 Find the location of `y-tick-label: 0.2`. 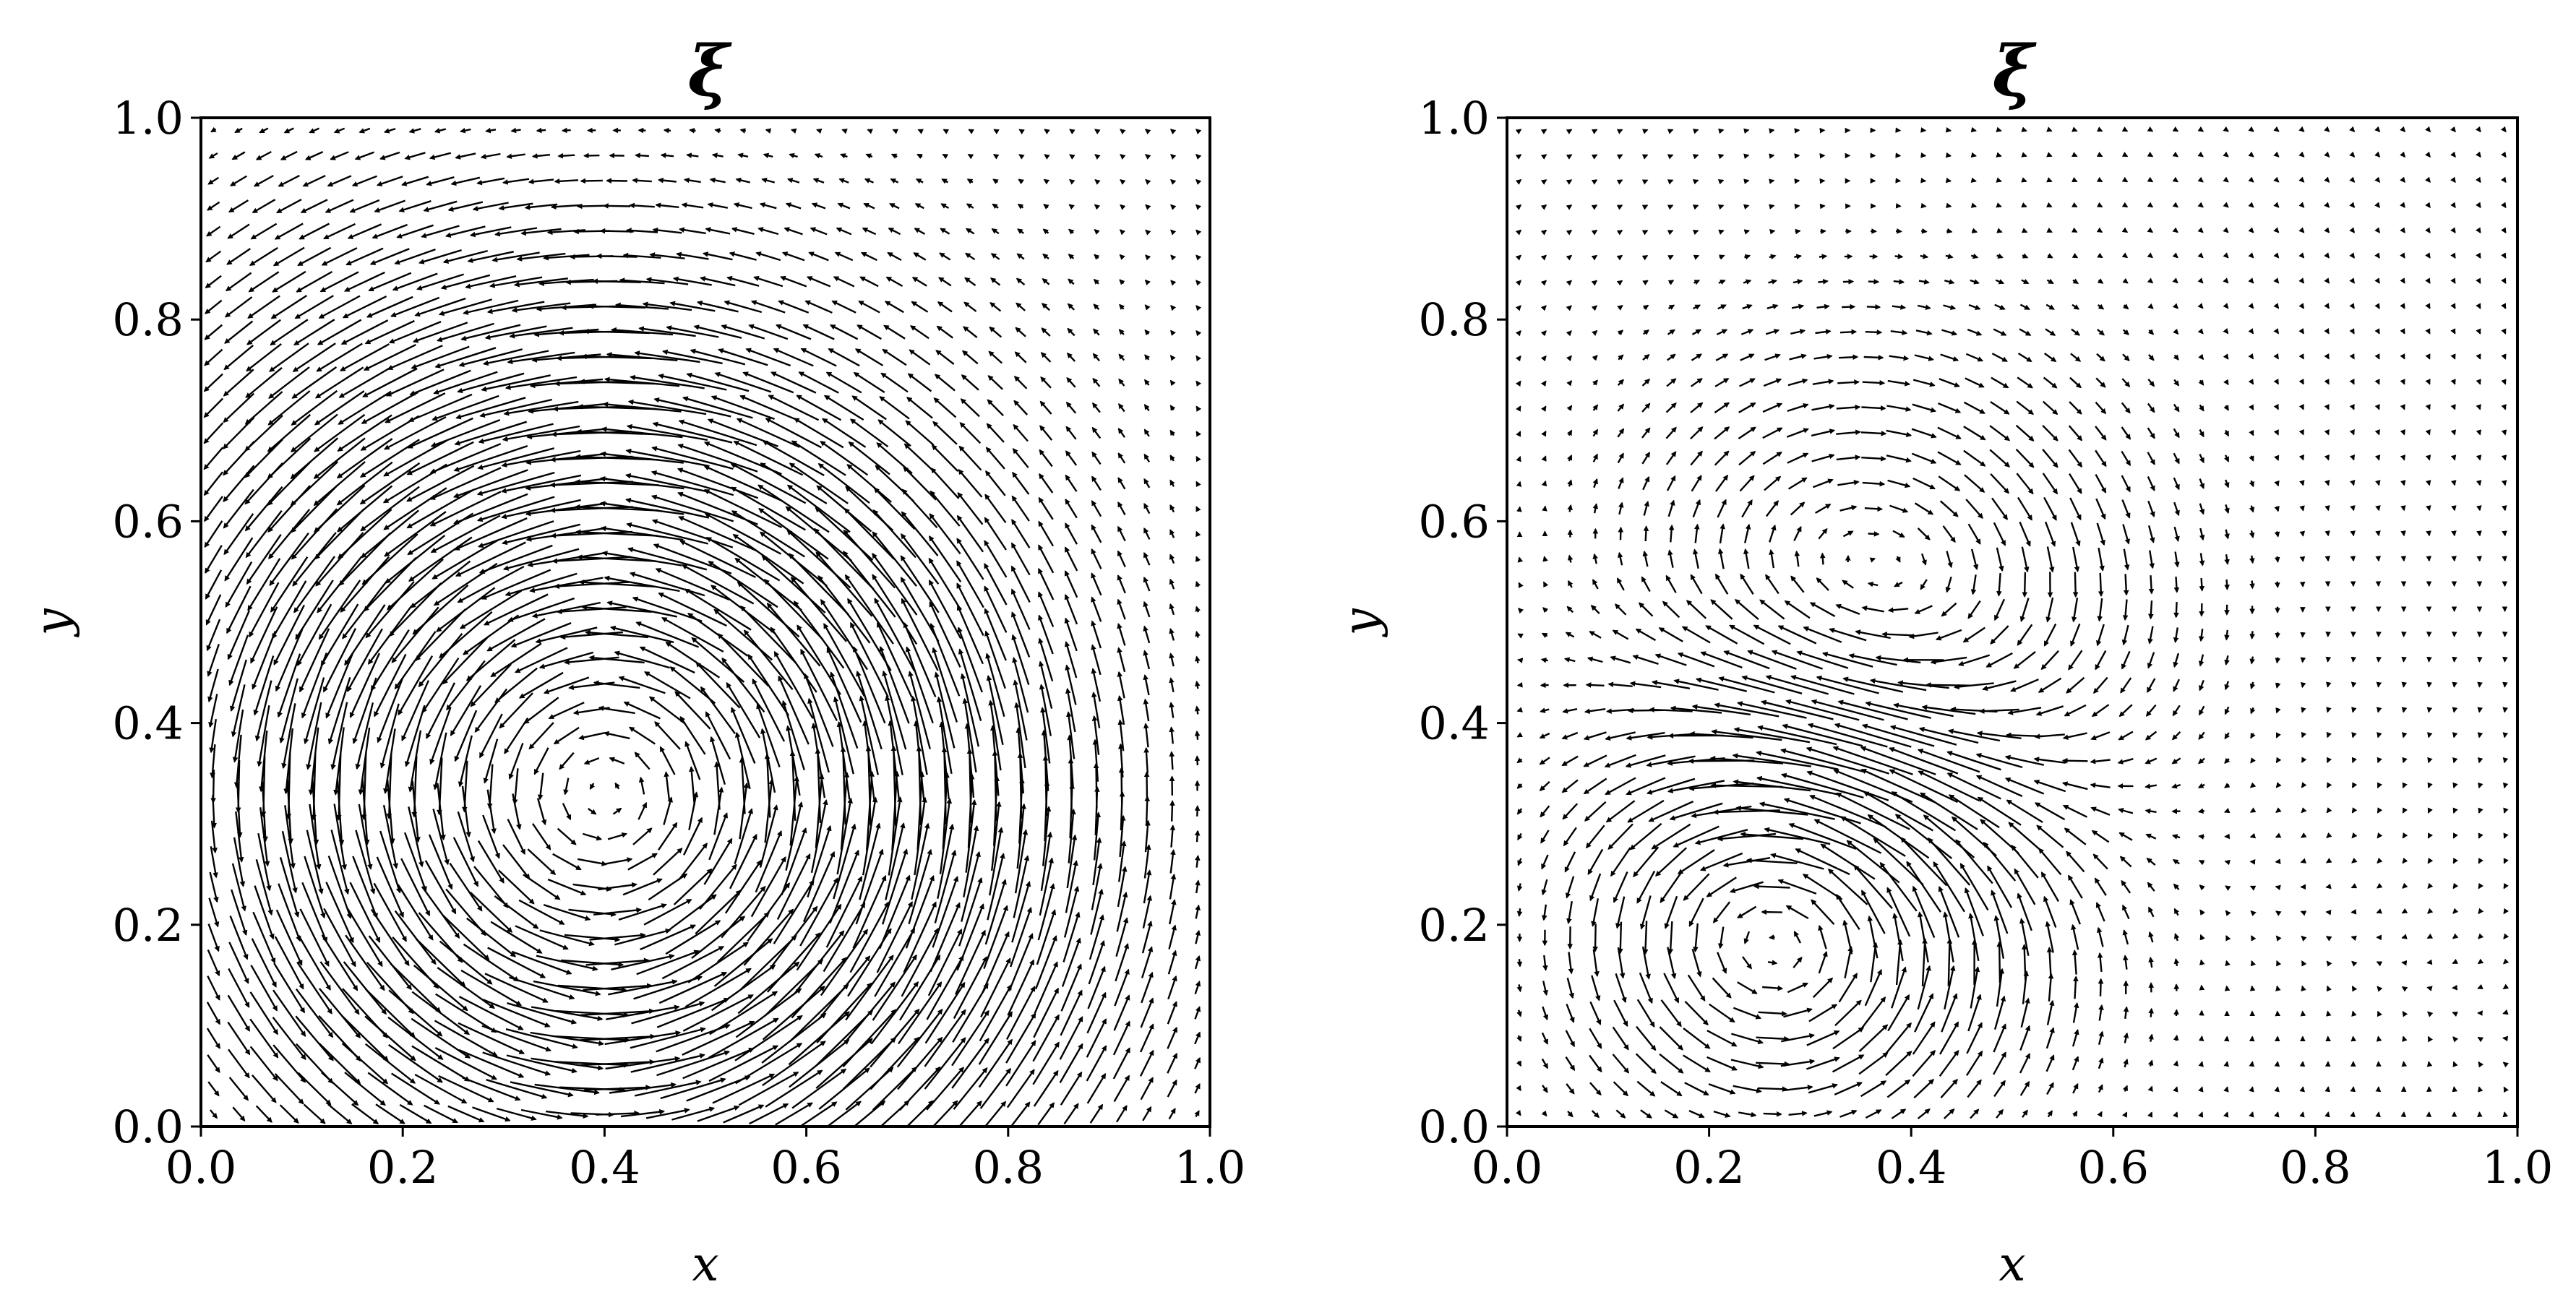

y-tick-label: 0.2 is located at coordinates (148, 925).